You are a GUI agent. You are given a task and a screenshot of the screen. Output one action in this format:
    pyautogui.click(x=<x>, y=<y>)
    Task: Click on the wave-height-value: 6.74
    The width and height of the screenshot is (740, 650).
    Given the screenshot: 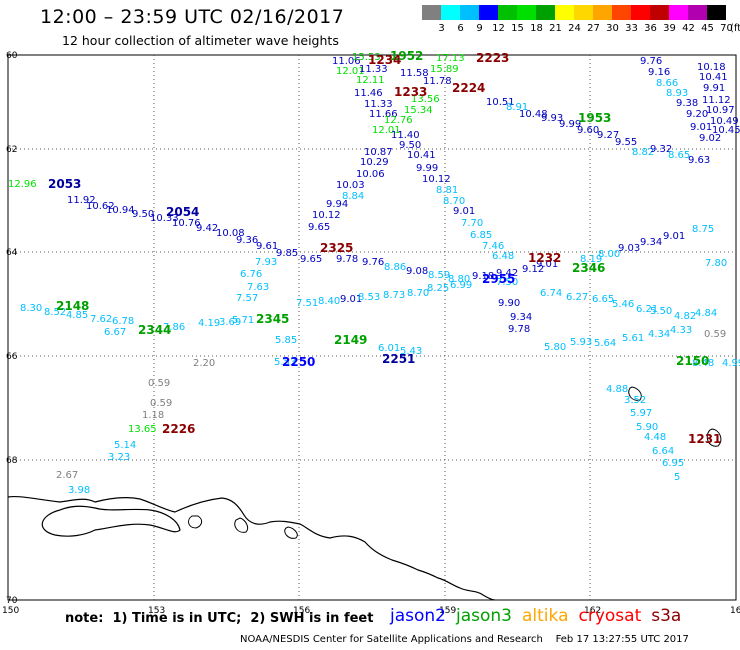 What is the action you would take?
    pyautogui.click(x=551, y=293)
    